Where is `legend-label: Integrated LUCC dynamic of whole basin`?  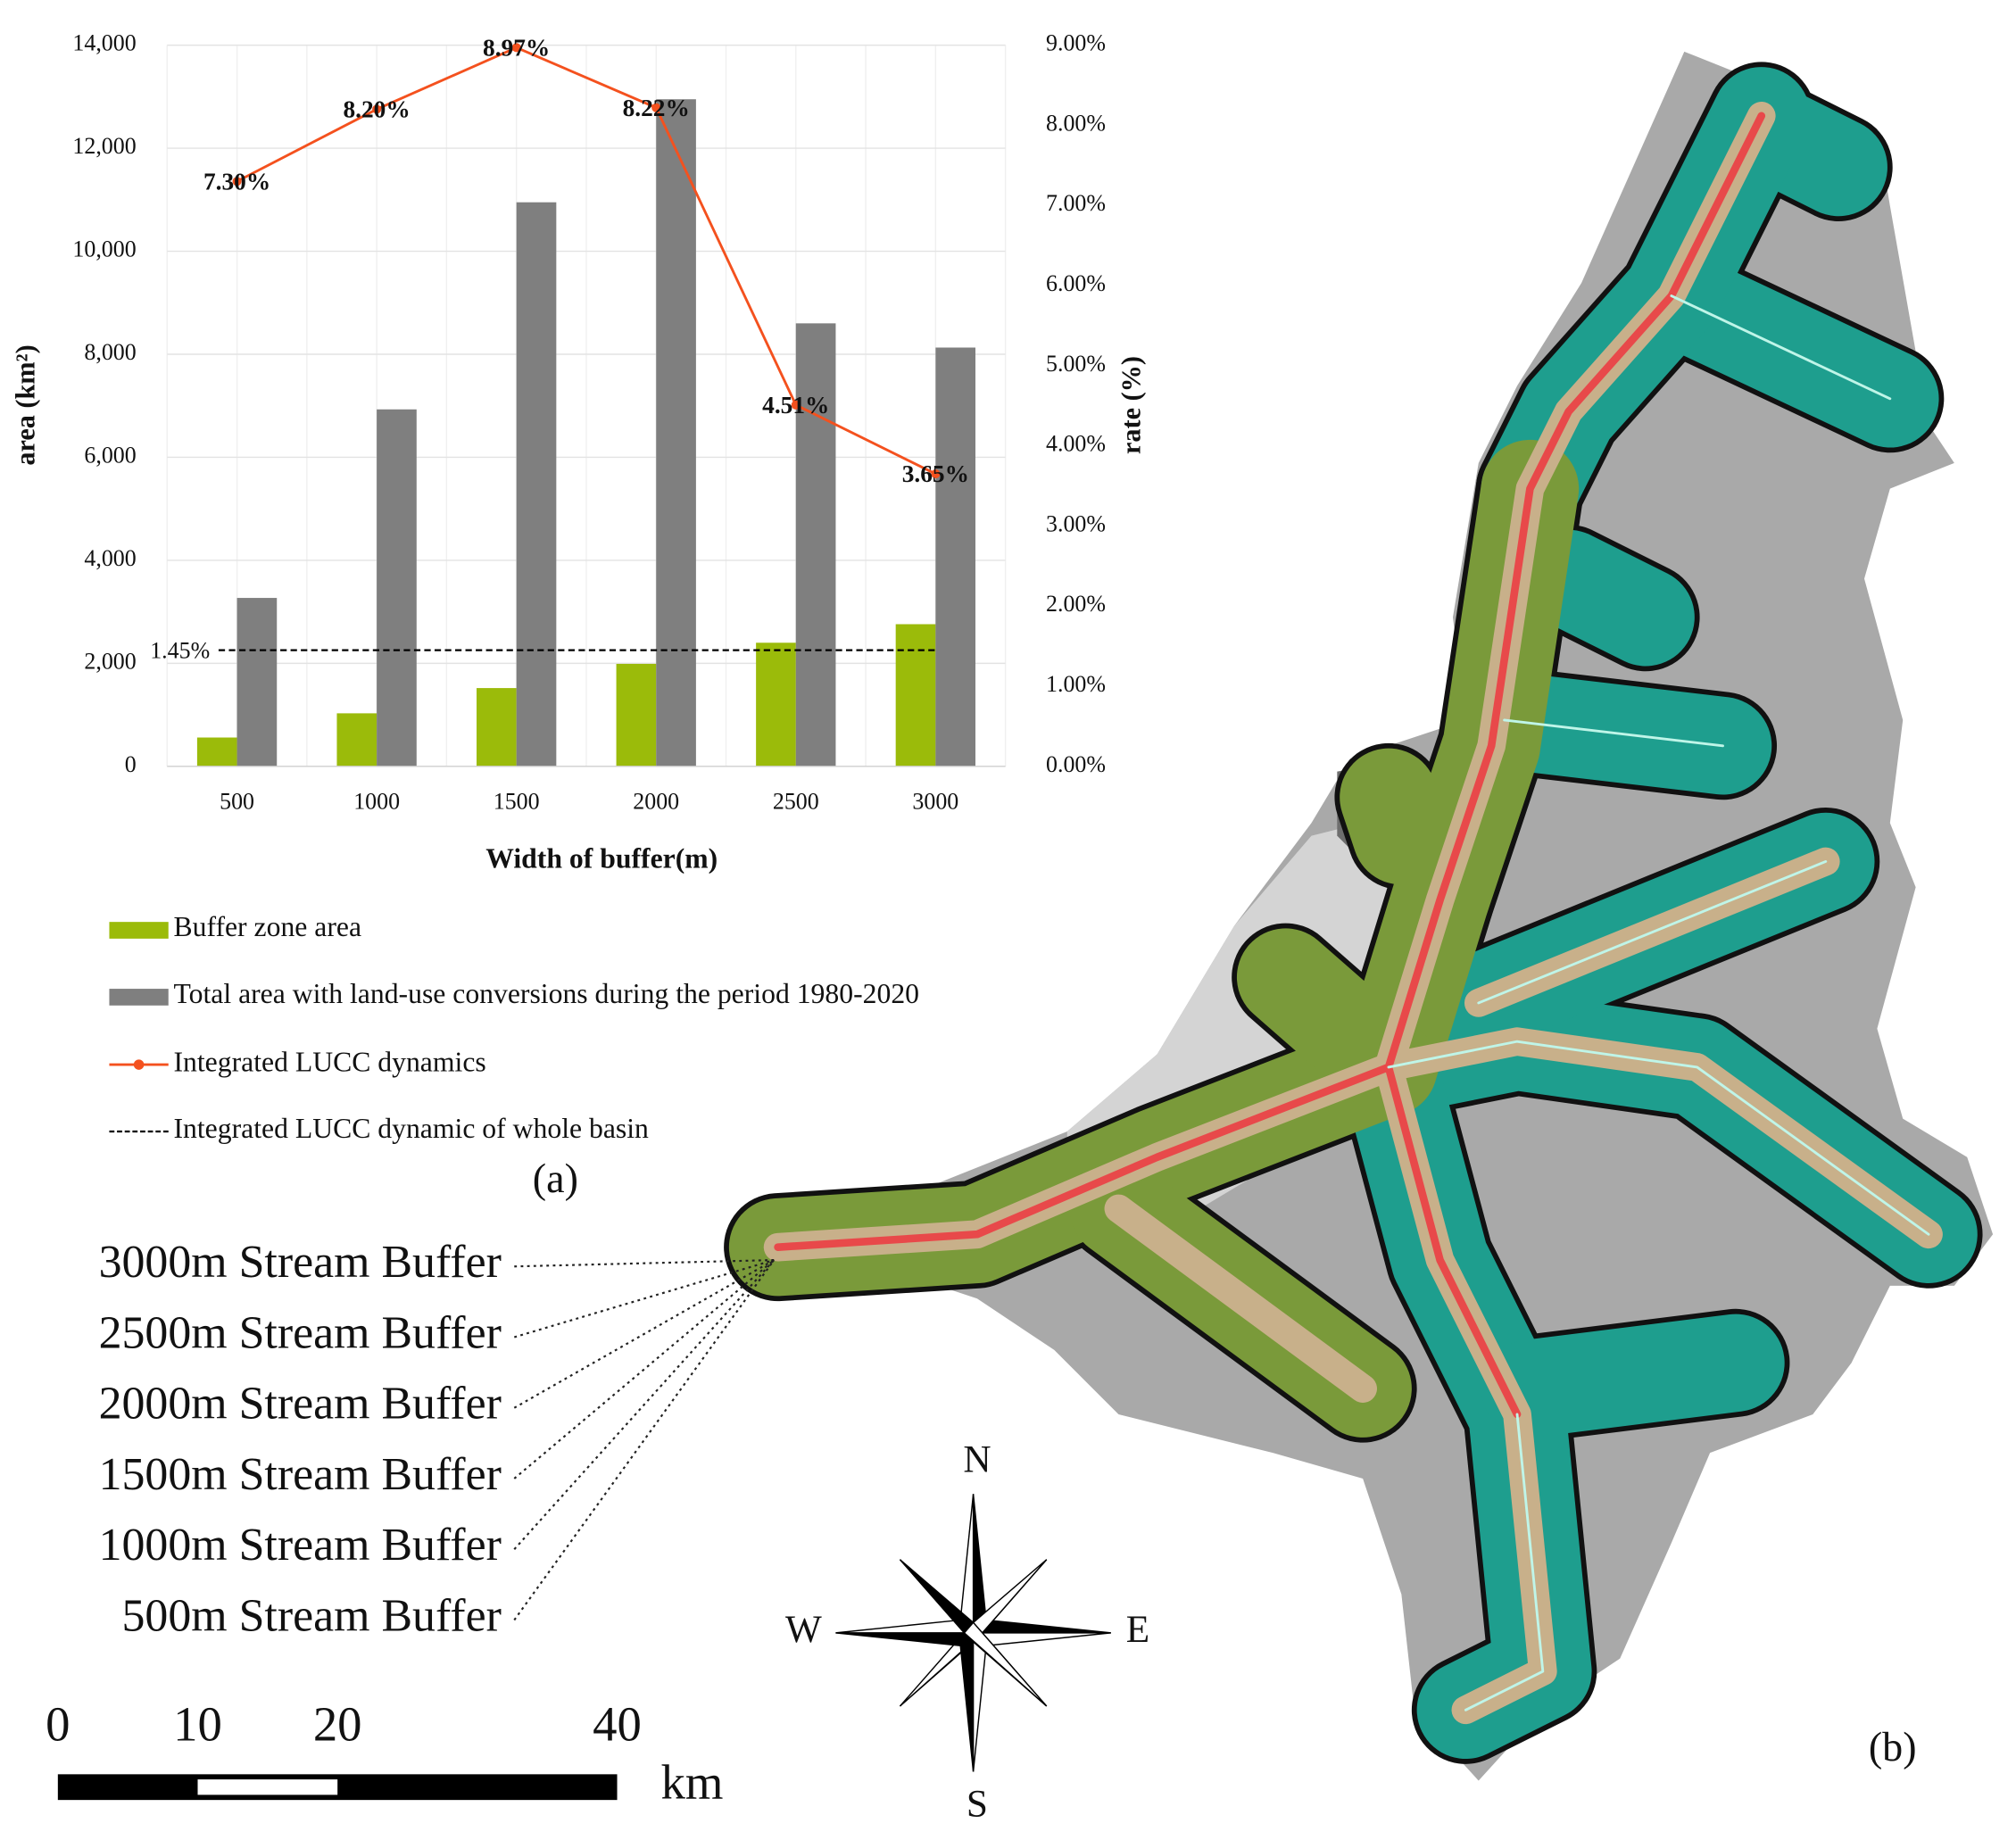
legend-label: Integrated LUCC dynamic of whole basin is located at coordinates (411, 1129).